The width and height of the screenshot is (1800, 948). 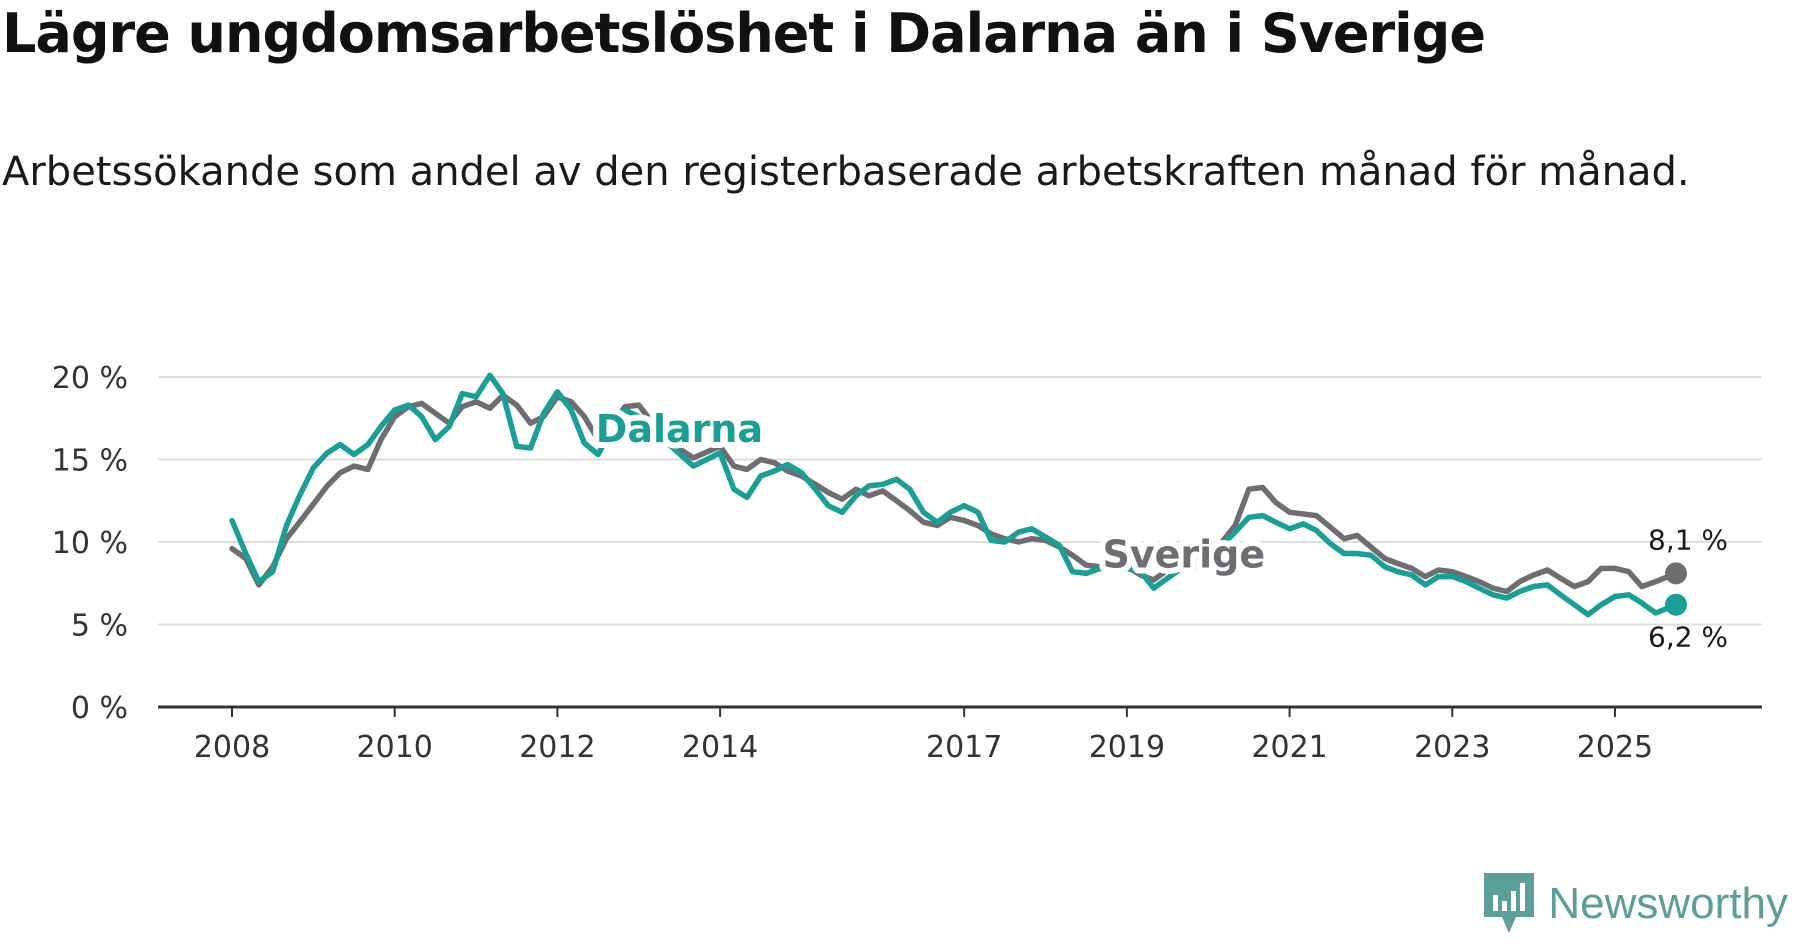 I want to click on y-tick-label: 5 %, so click(x=99, y=626).